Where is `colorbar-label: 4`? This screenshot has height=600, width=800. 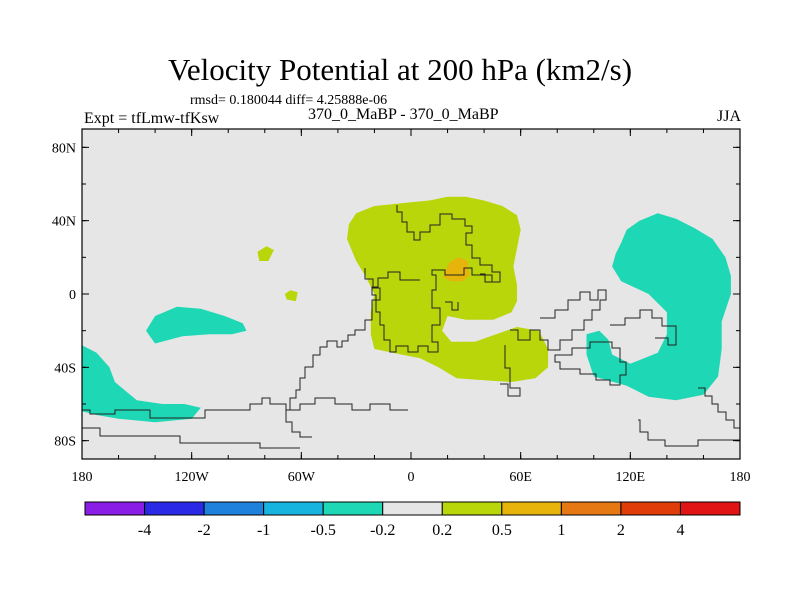
colorbar-label: 4 is located at coordinates (680, 530).